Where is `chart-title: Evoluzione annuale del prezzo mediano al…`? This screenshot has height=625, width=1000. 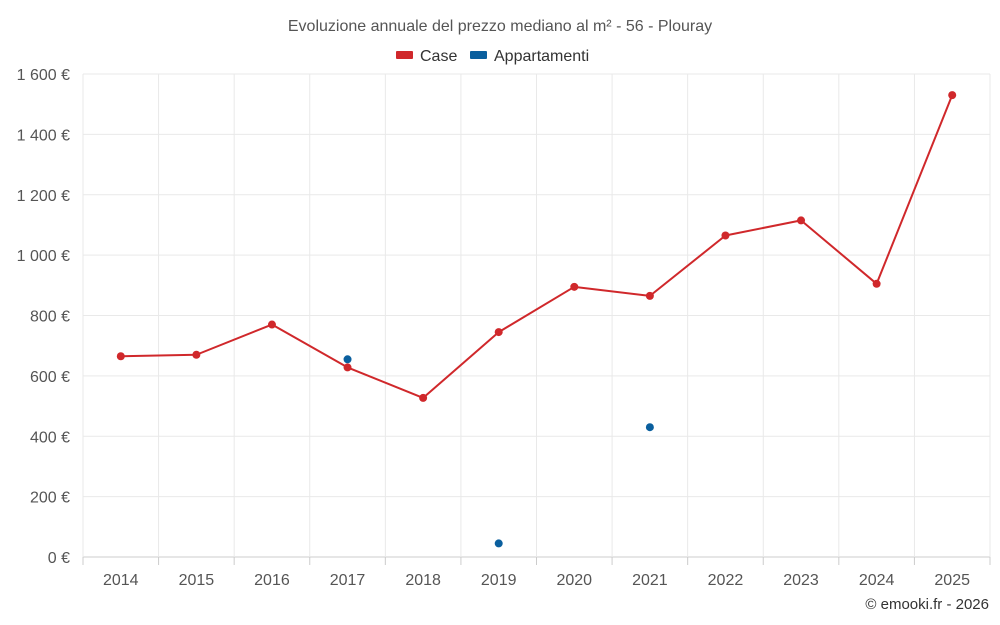
chart-title: Evoluzione annuale del prezzo mediano al… is located at coordinates (500, 26).